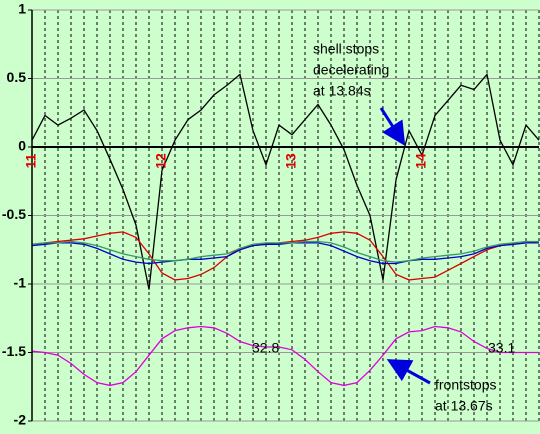  I want to click on annotation: frontstops, so click(465, 385).